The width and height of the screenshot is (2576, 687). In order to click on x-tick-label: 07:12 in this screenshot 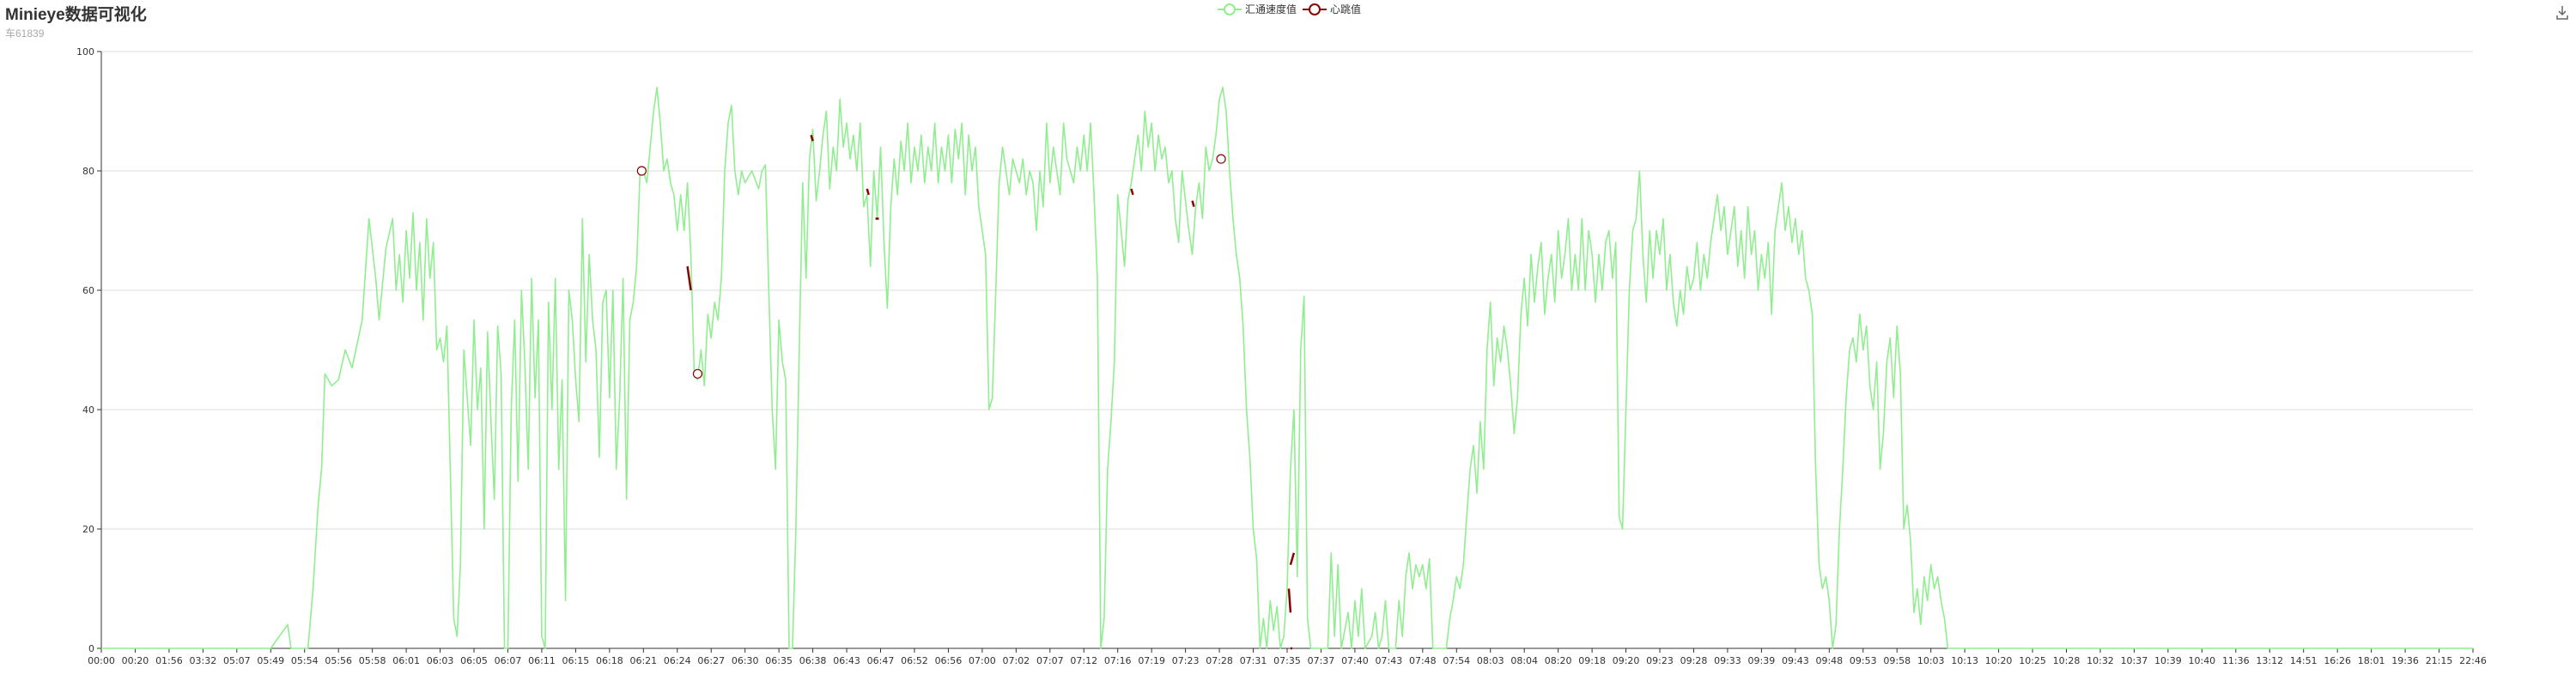, I will do `click(1083, 660)`.